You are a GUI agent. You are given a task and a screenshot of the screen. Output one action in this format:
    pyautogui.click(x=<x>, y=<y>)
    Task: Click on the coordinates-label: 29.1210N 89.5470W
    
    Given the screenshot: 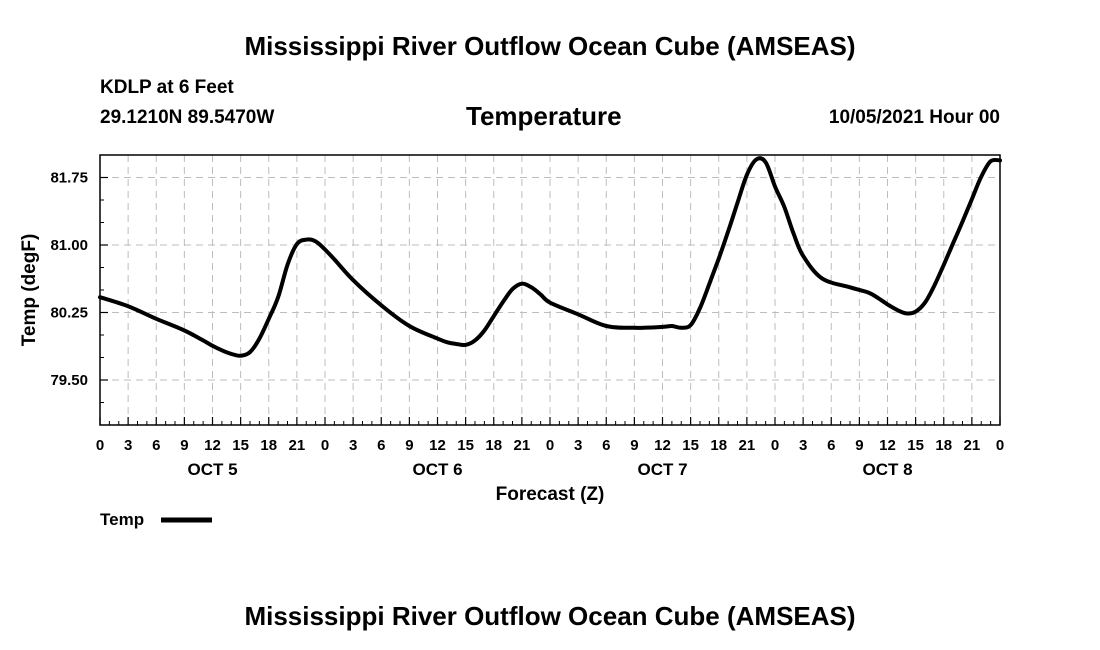 What is the action you would take?
    pyautogui.click(x=187, y=117)
    